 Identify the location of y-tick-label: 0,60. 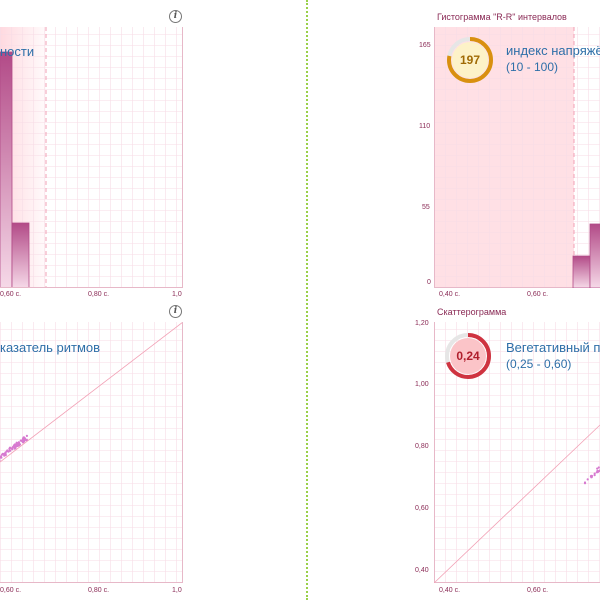
(422, 508).